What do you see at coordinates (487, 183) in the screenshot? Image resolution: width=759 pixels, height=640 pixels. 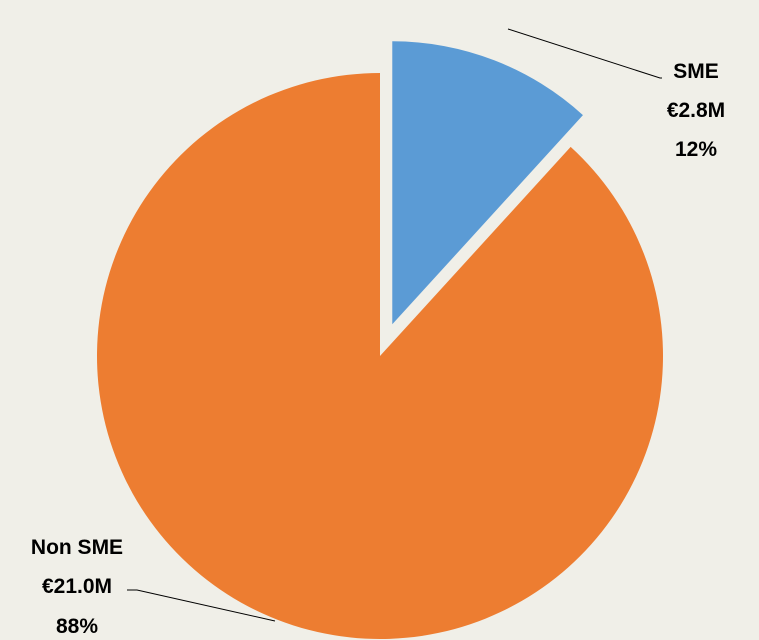 I see `pie-slice-sme` at bounding box center [487, 183].